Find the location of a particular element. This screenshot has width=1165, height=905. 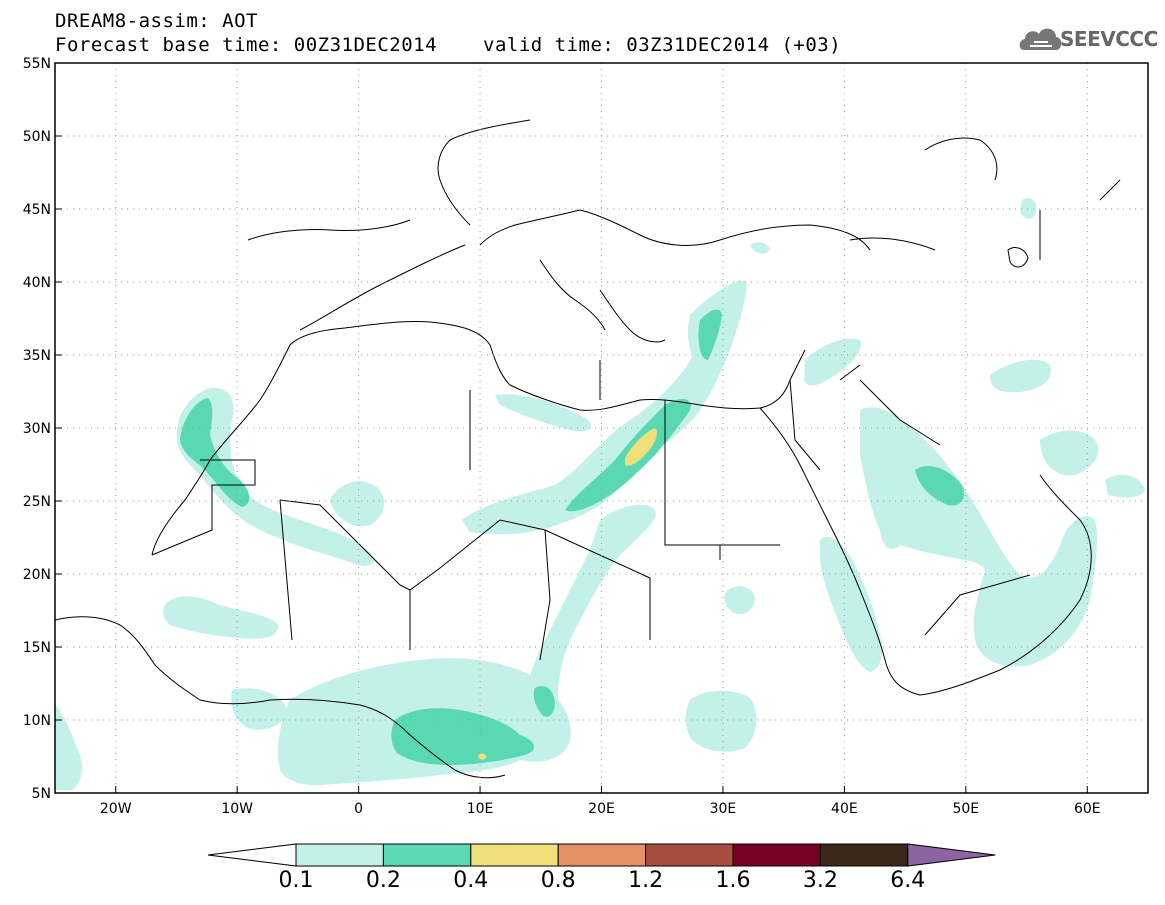

lon-tick-label: 20W is located at coordinates (116, 809).